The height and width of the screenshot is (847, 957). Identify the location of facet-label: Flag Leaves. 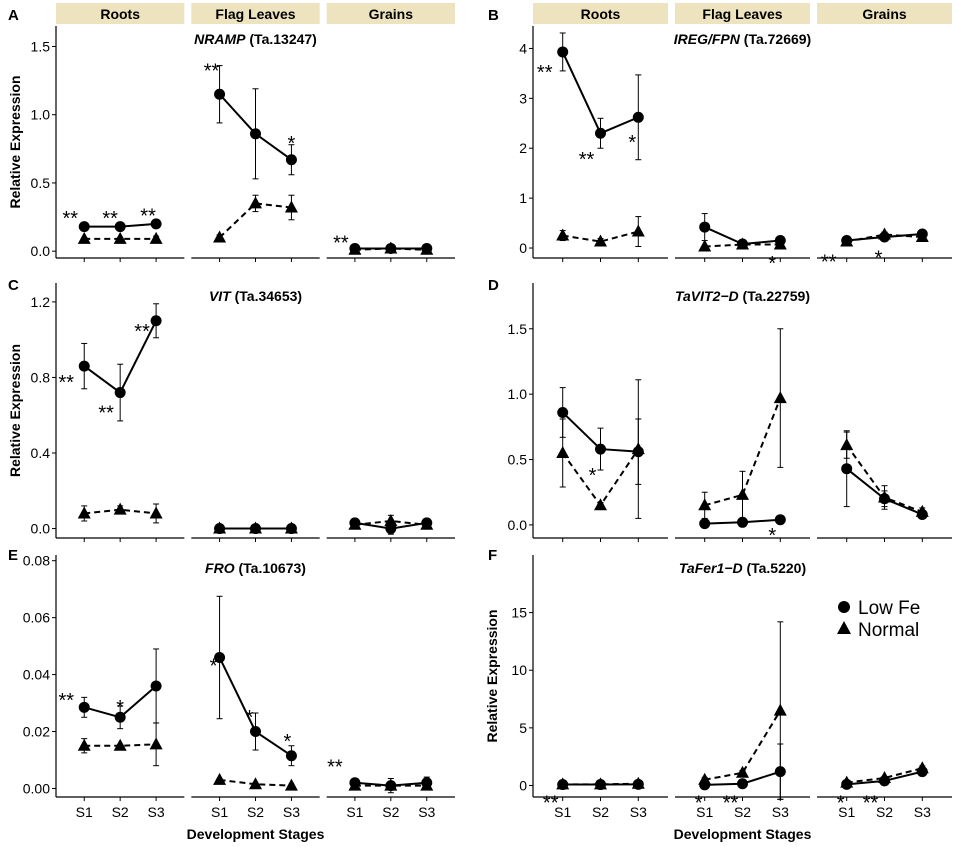
(255, 14).